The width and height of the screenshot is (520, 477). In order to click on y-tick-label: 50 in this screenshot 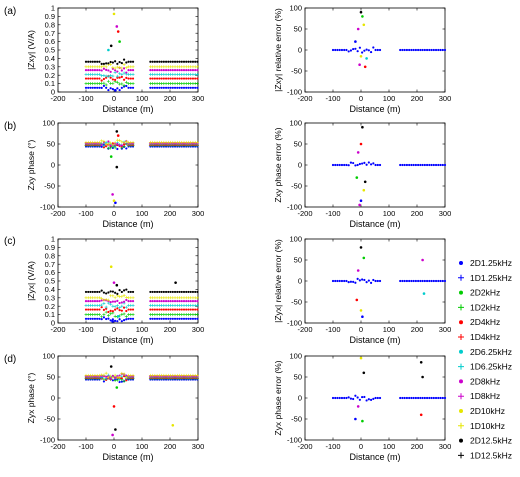, I will do `click(298, 29)`.